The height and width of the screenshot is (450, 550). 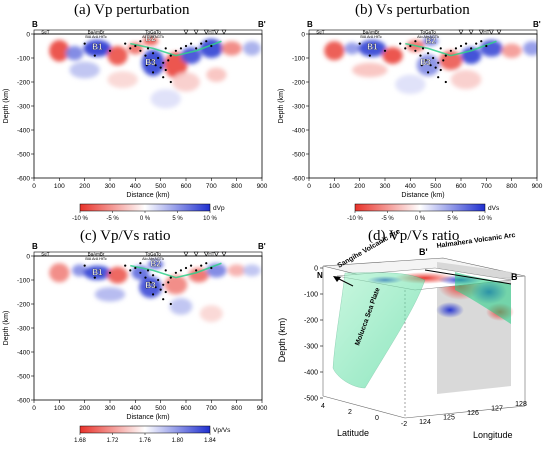 What do you see at coordinates (160, 186) in the screenshot?
I see `x-tick-label: 500` at bounding box center [160, 186].